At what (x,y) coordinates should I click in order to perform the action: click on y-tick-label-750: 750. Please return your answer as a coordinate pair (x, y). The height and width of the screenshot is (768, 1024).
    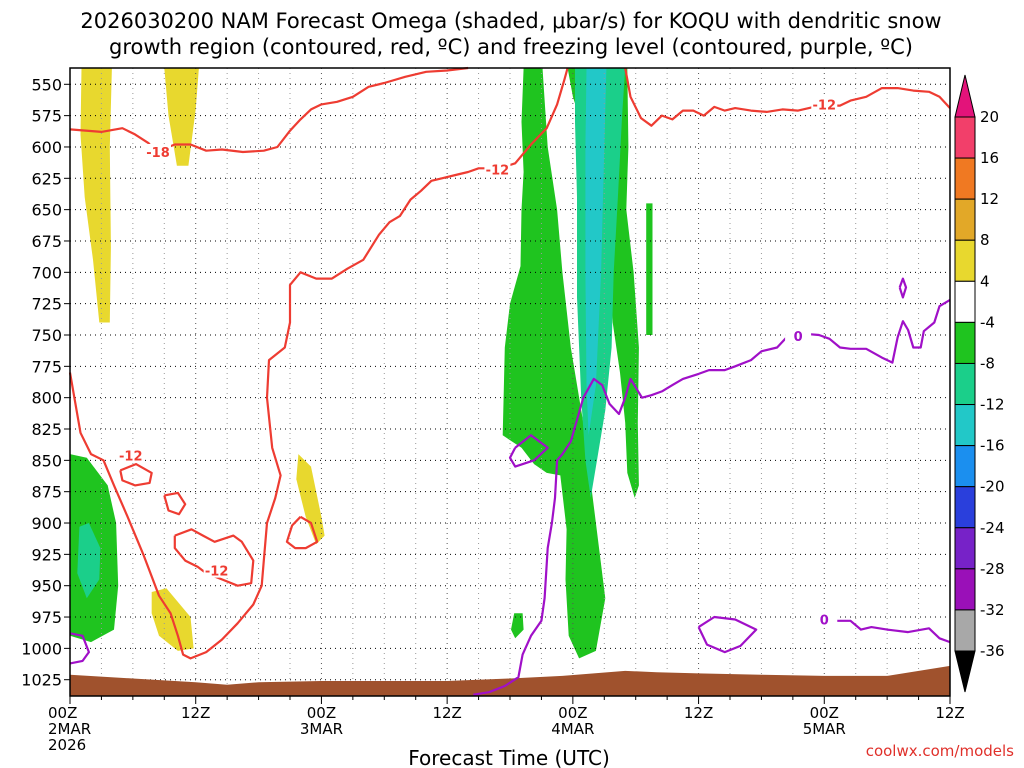
    Looking at the image, I should click on (46, 335).